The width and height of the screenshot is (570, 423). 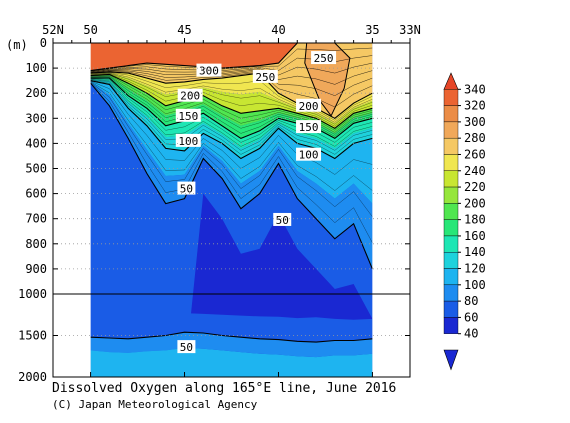 What do you see at coordinates (475, 203) in the screenshot?
I see `colorbar-tick-label: 200` at bounding box center [475, 203].